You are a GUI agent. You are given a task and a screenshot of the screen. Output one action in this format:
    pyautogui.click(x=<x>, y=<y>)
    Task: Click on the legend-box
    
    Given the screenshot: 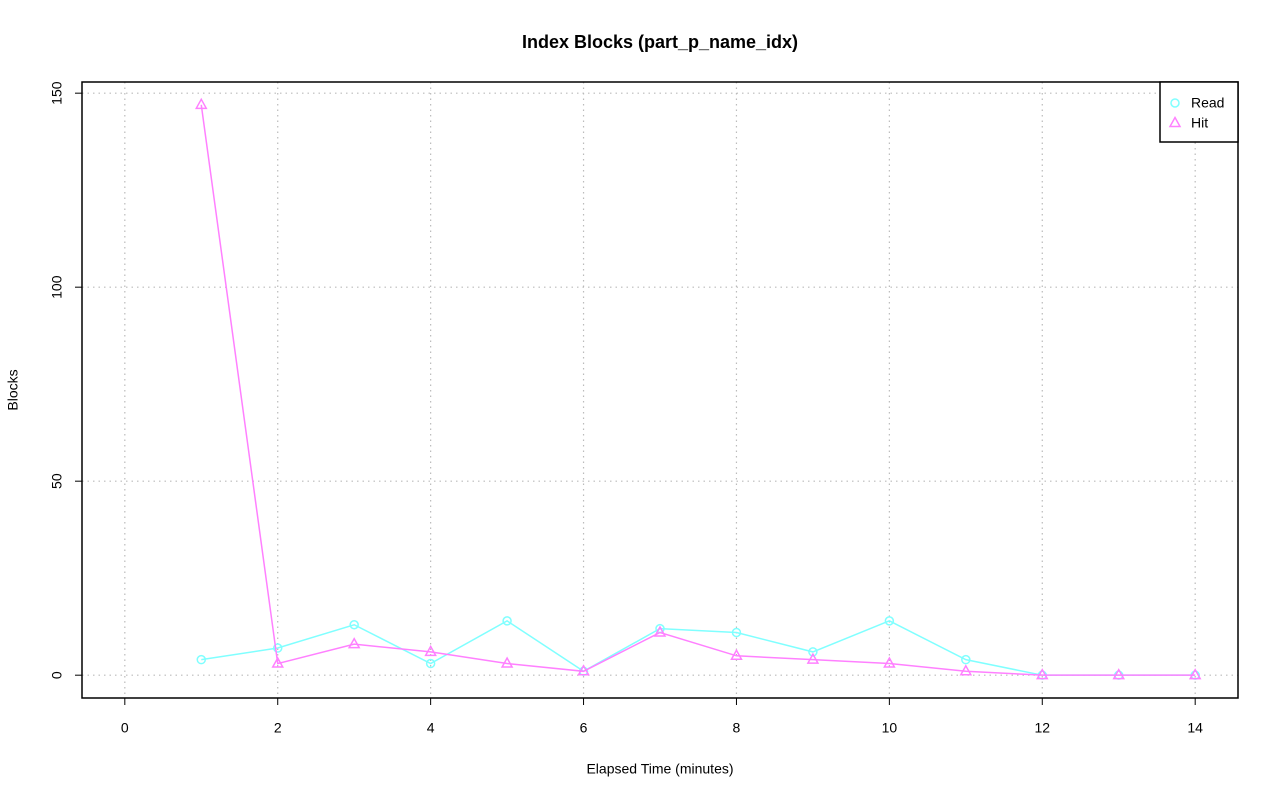 What is the action you would take?
    pyautogui.click(x=1199, y=112)
    